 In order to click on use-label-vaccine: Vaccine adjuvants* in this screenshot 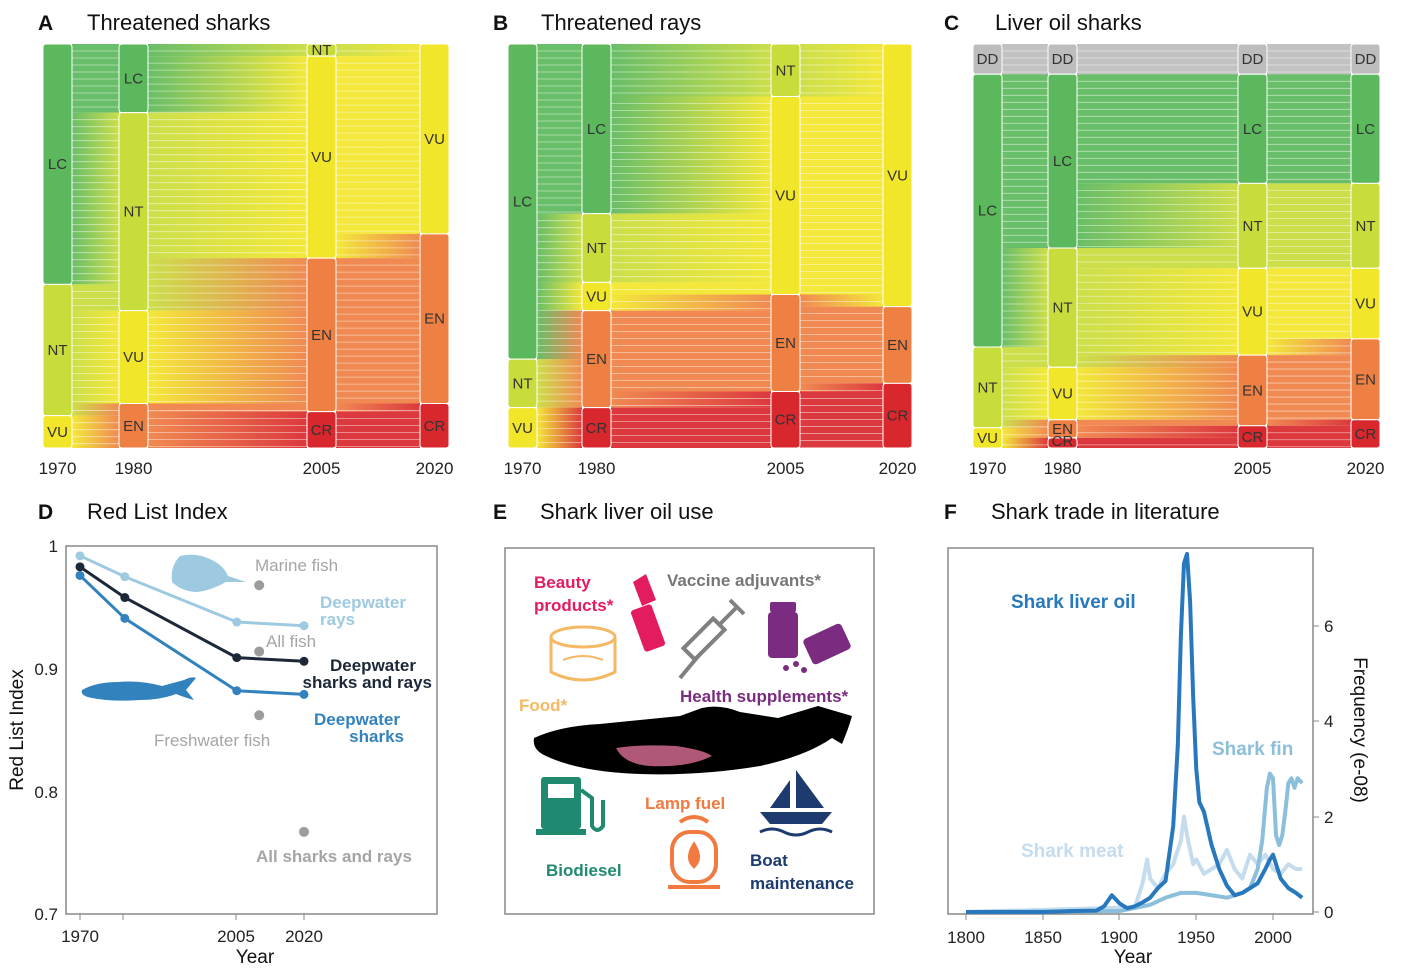, I will do `click(744, 580)`.